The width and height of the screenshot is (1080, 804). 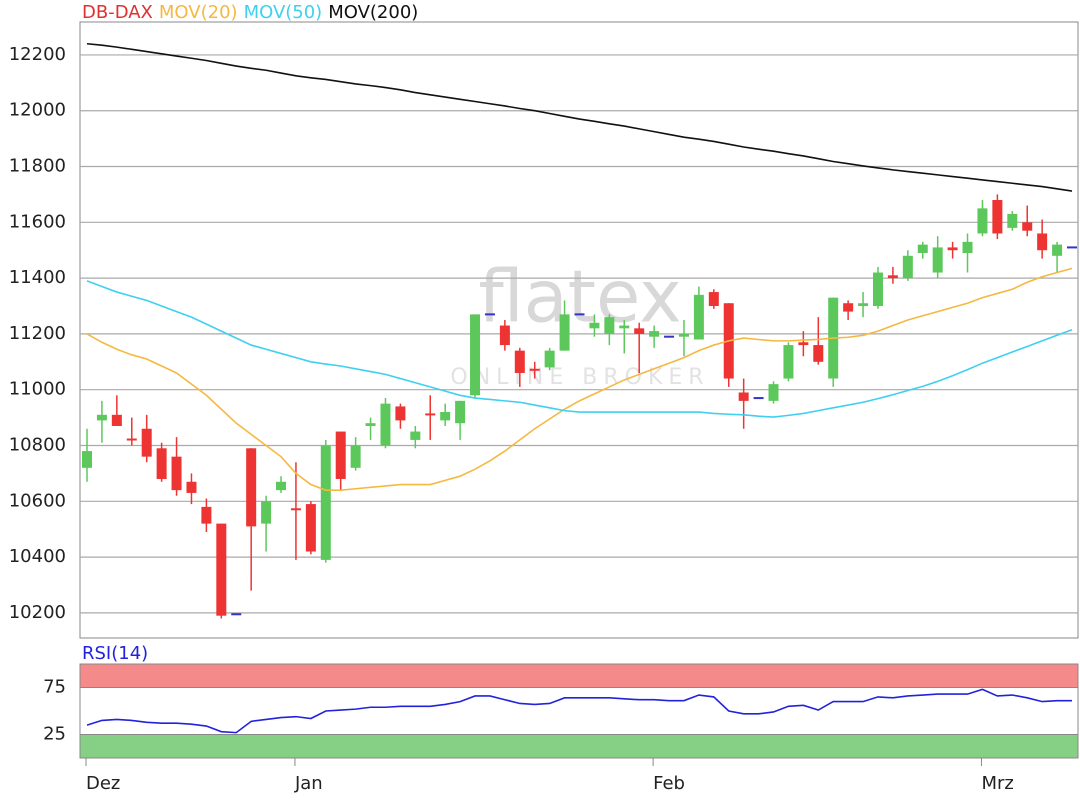 What do you see at coordinates (37, 54) in the screenshot?
I see `y-tick-label: 12200` at bounding box center [37, 54].